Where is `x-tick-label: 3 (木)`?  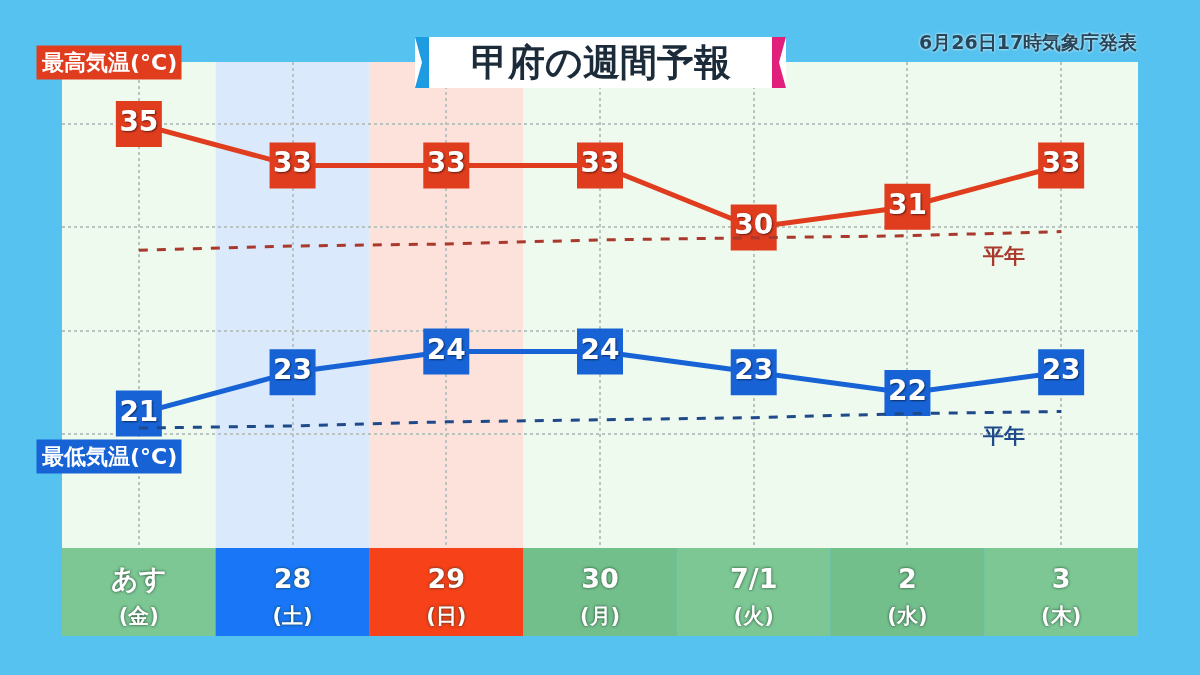
x-tick-label: 3 (木) is located at coordinates (1061, 596).